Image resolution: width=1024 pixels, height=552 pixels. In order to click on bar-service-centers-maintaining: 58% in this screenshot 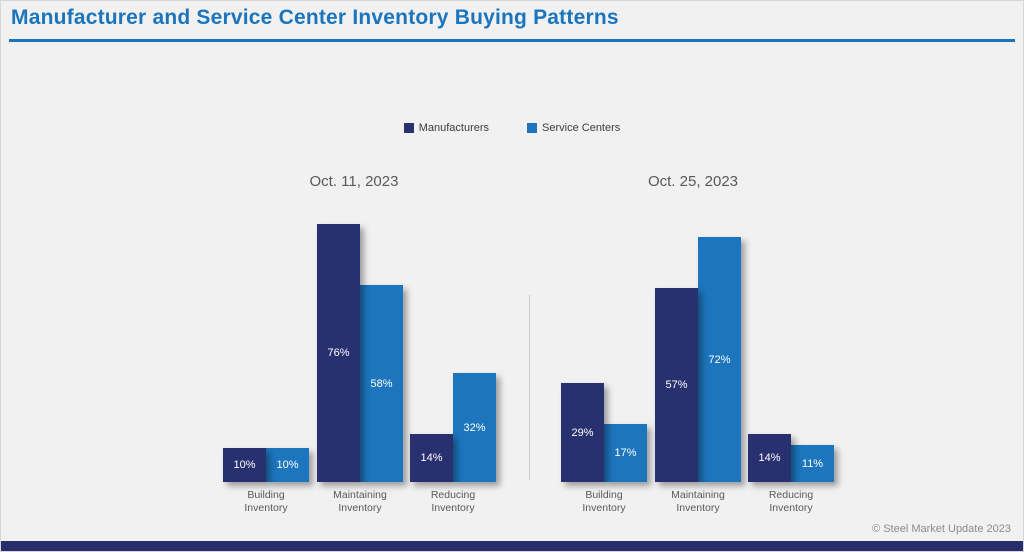, I will do `click(381, 383)`.